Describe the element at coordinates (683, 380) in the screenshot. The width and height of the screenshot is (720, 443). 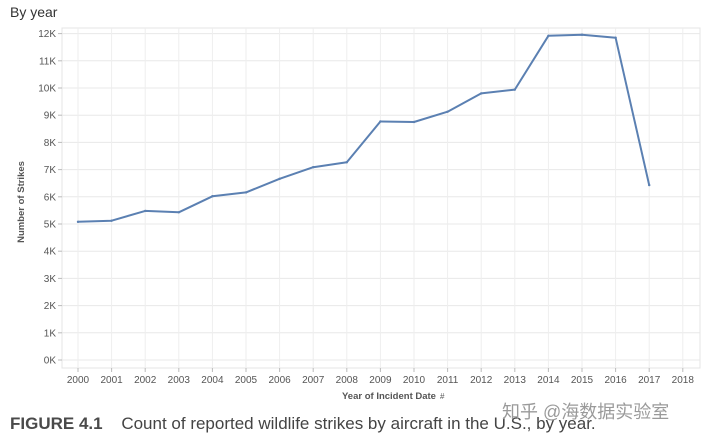
I see `x-tick-label: 2018` at that location.